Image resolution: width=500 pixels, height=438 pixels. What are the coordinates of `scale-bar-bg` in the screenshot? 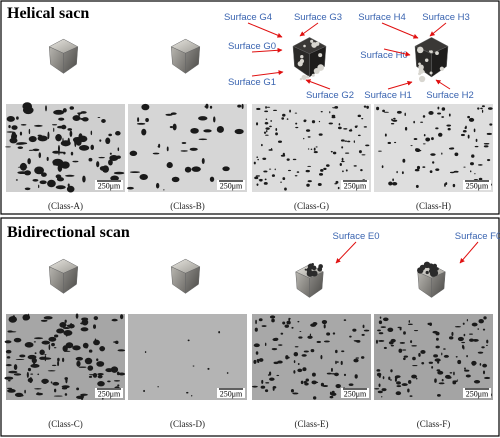 It's located at (477, 393).